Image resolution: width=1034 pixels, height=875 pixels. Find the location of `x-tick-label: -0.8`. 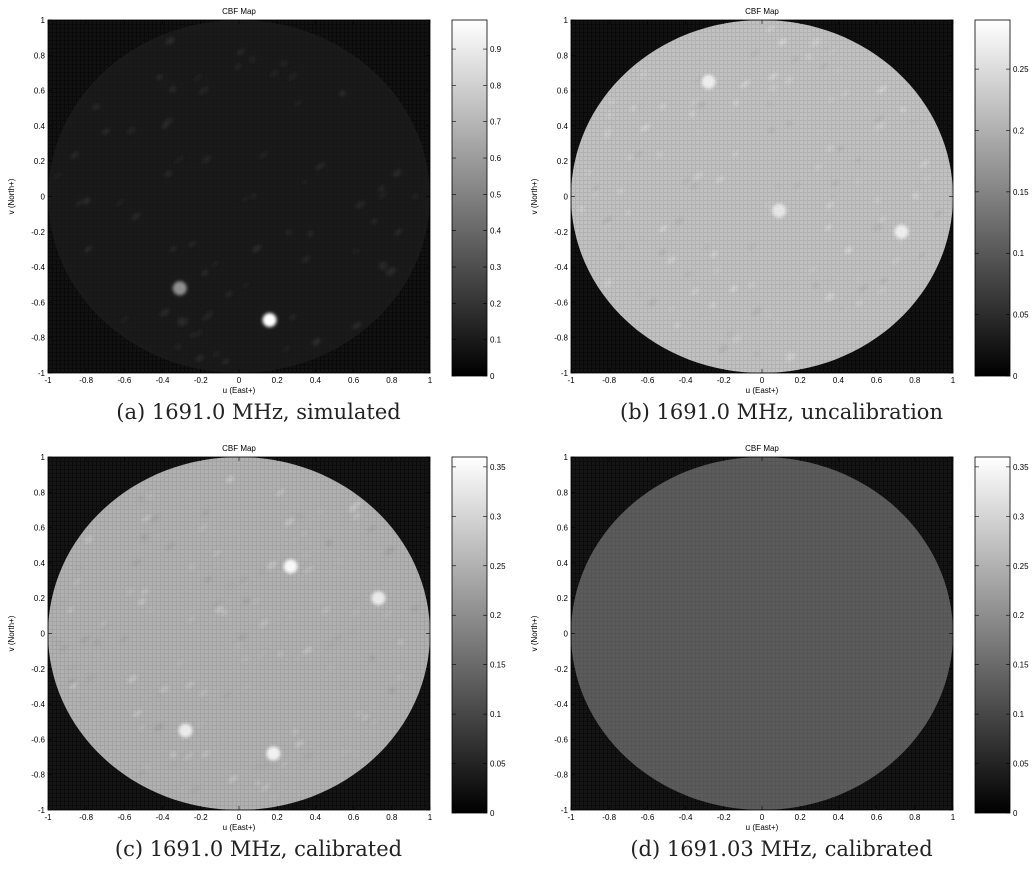

x-tick-label: -0.8 is located at coordinates (609, 817).